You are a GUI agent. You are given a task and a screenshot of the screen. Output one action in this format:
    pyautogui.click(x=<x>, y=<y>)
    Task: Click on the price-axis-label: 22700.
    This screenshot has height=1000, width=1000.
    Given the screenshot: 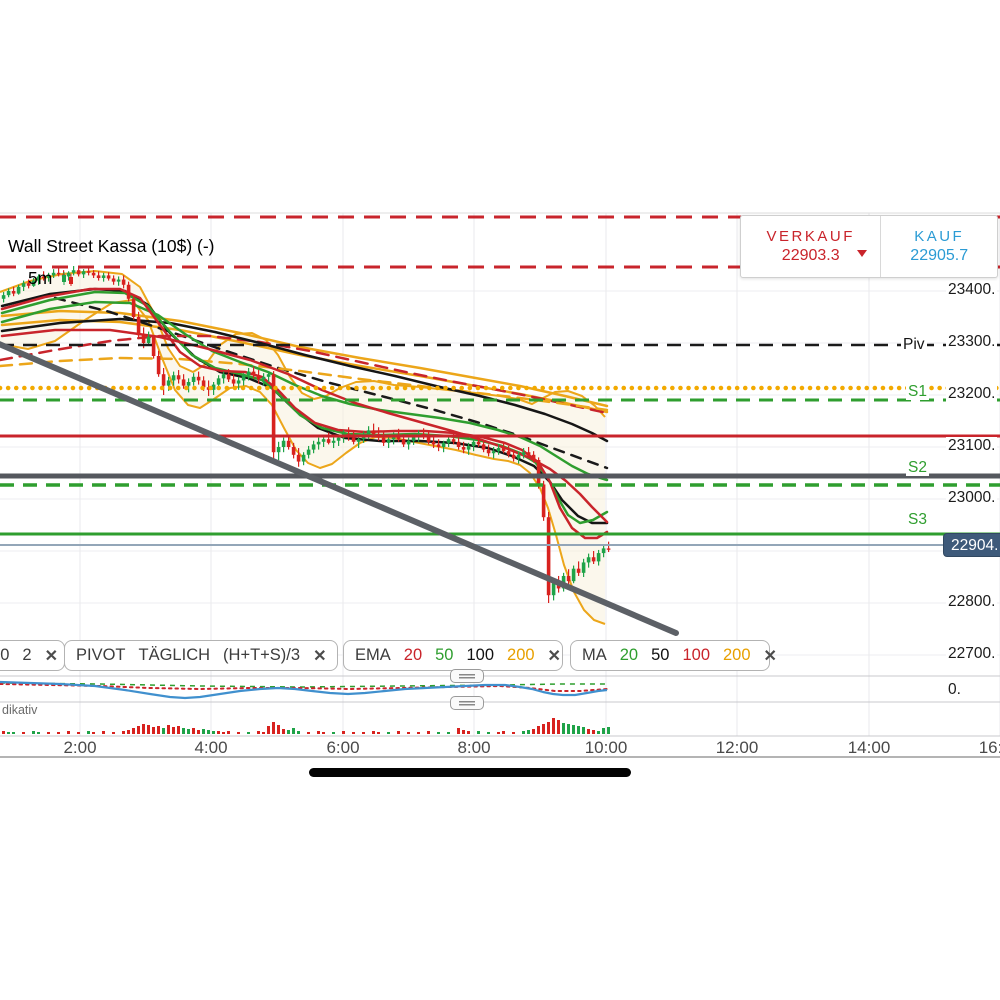 What is the action you would take?
    pyautogui.click(x=972, y=654)
    